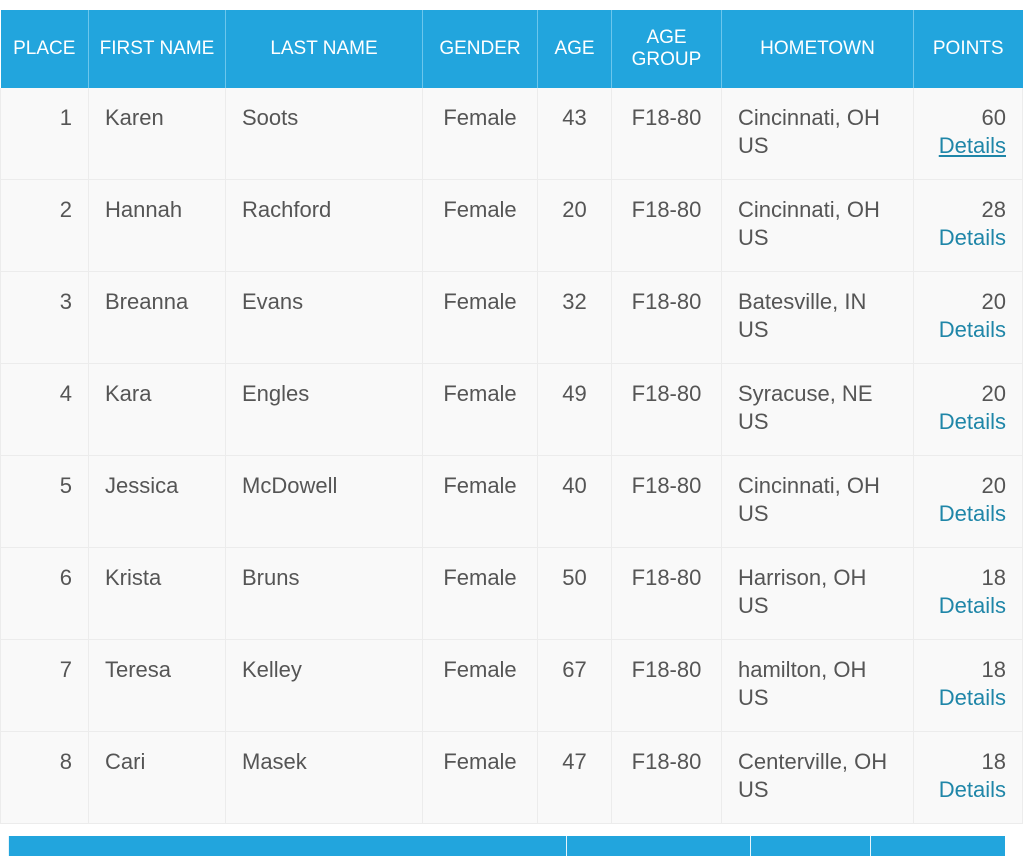 The image size is (1024, 856). What do you see at coordinates (324, 49) in the screenshot?
I see `header-last-name: LAST NAME` at bounding box center [324, 49].